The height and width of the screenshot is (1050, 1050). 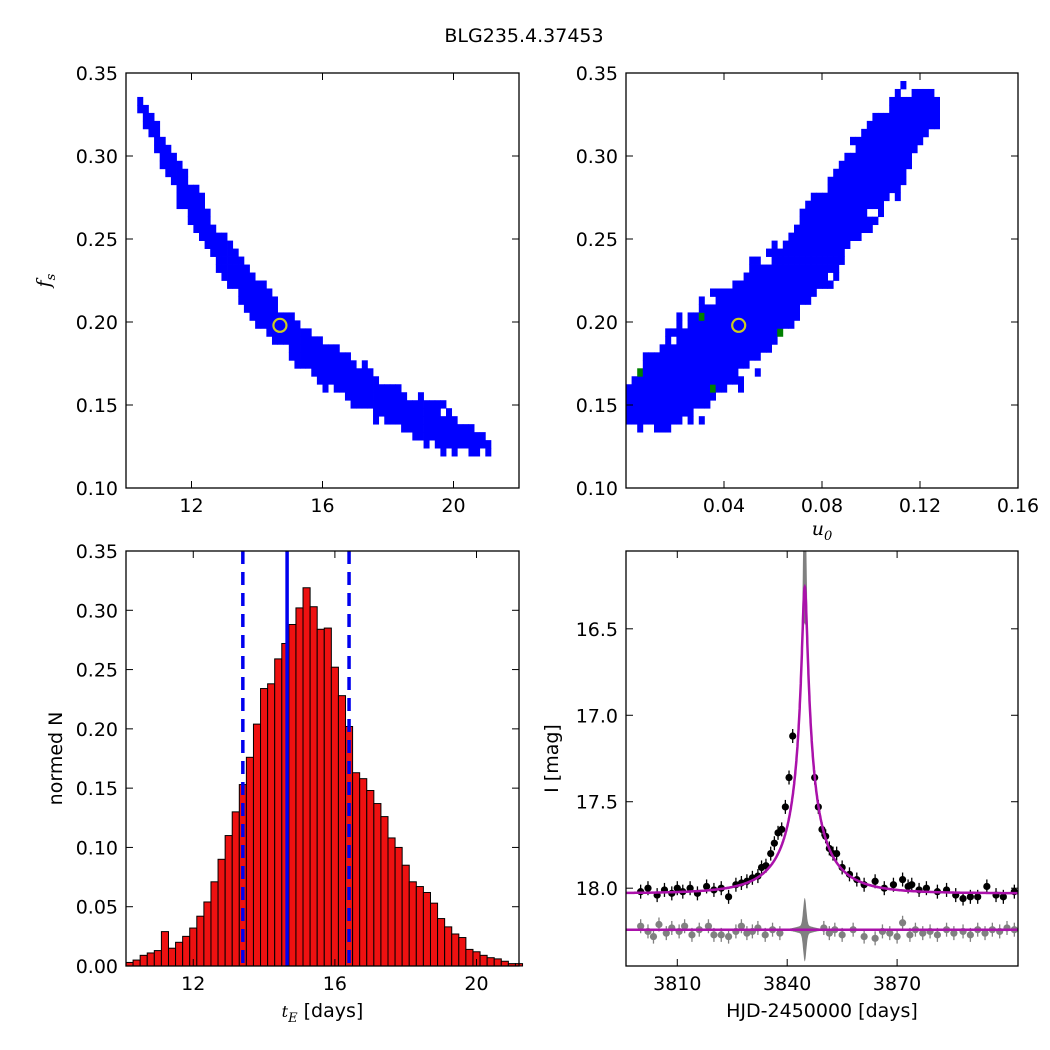 What do you see at coordinates (453, 506) in the screenshot?
I see `p1-xtick-label-2: 20` at bounding box center [453, 506].